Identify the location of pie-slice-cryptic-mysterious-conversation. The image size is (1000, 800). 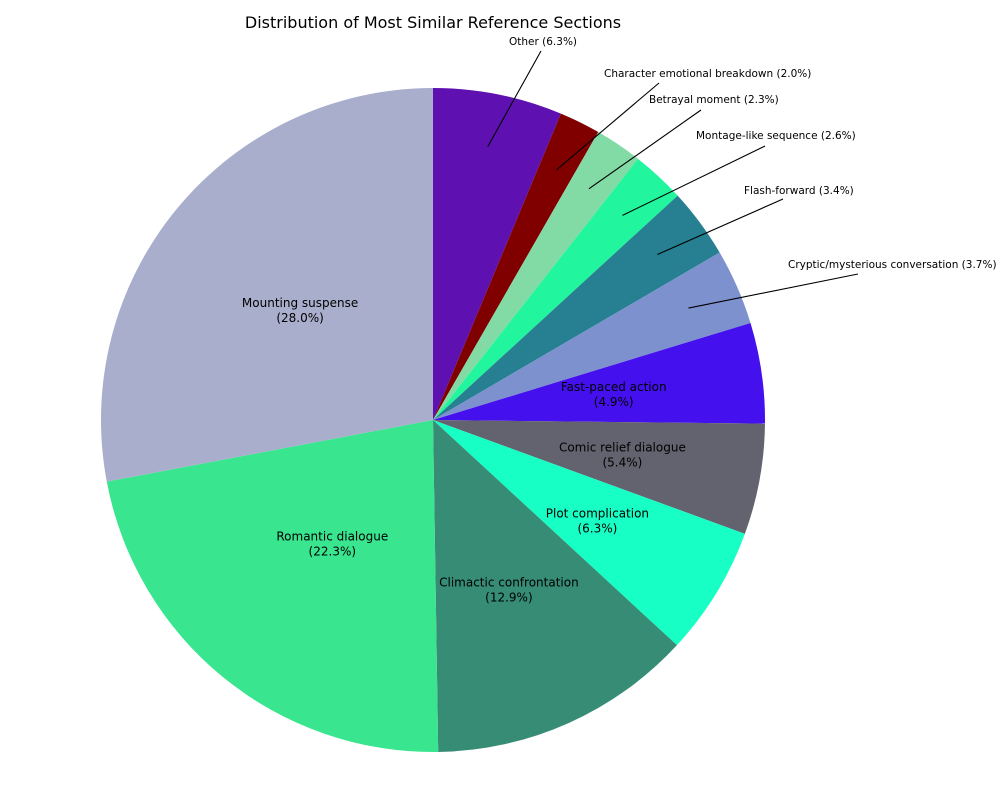
(592, 336).